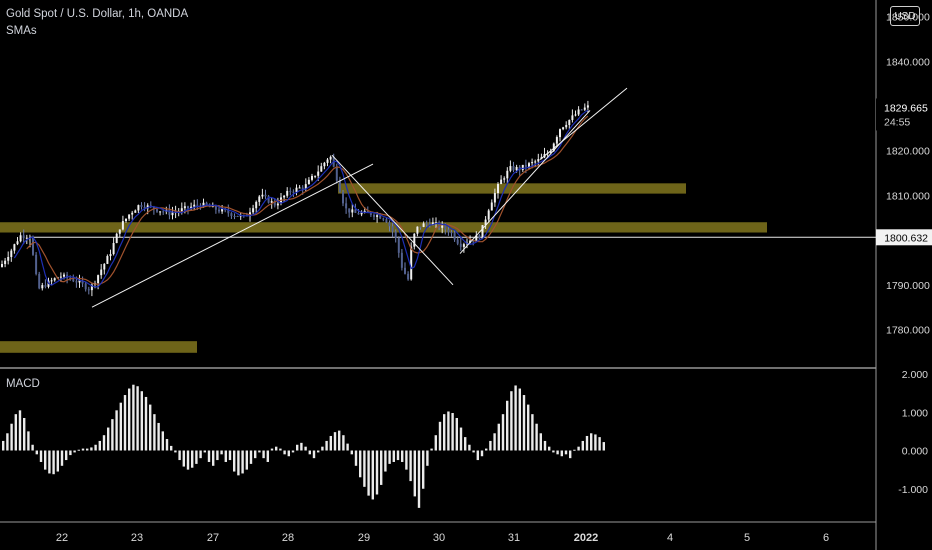  I want to click on price-tick-label: 1810.000, so click(908, 196).